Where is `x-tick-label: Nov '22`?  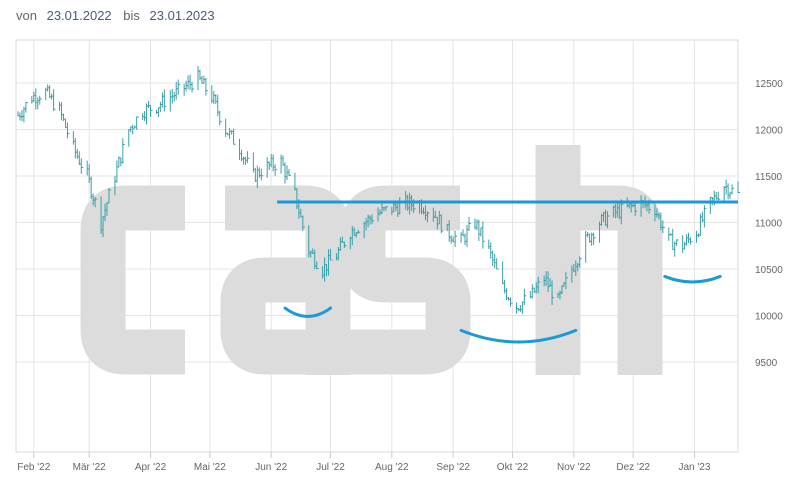 x-tick-label: Nov '22 is located at coordinates (574, 467).